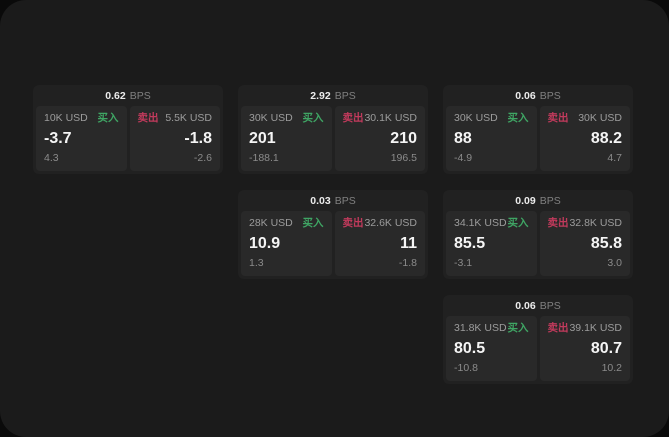  I want to click on sell-panel: 卖出 30.1K USD 210 196.5, so click(379, 138).